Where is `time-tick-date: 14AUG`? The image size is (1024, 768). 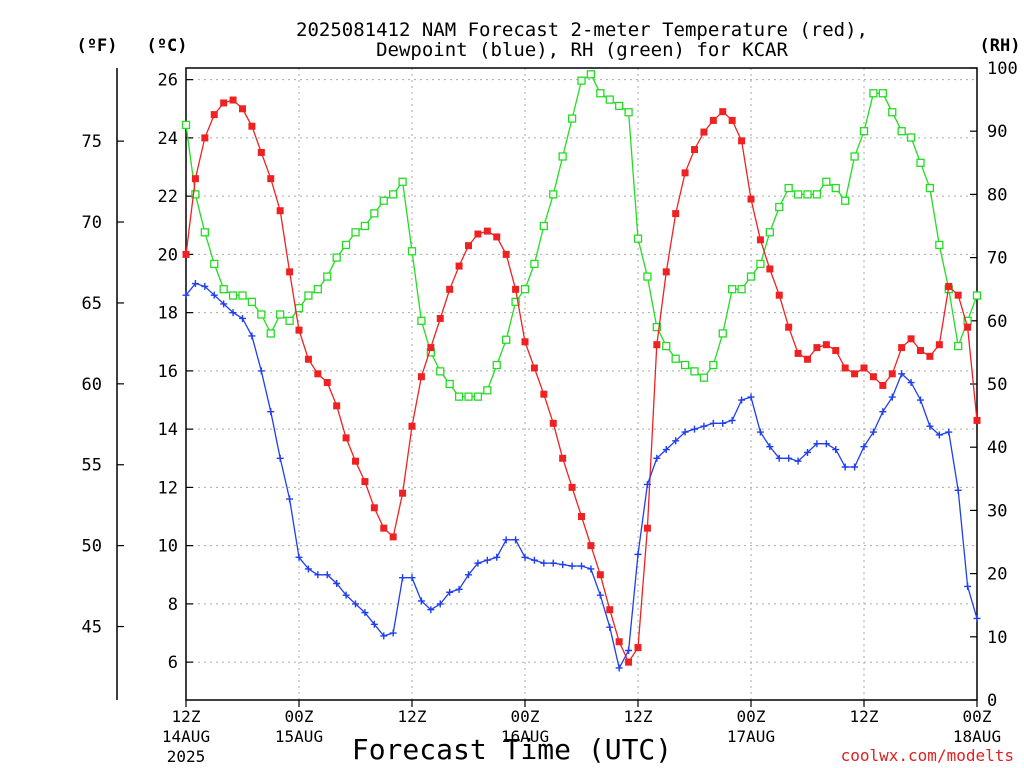 time-tick-date: 14AUG is located at coordinates (186, 736).